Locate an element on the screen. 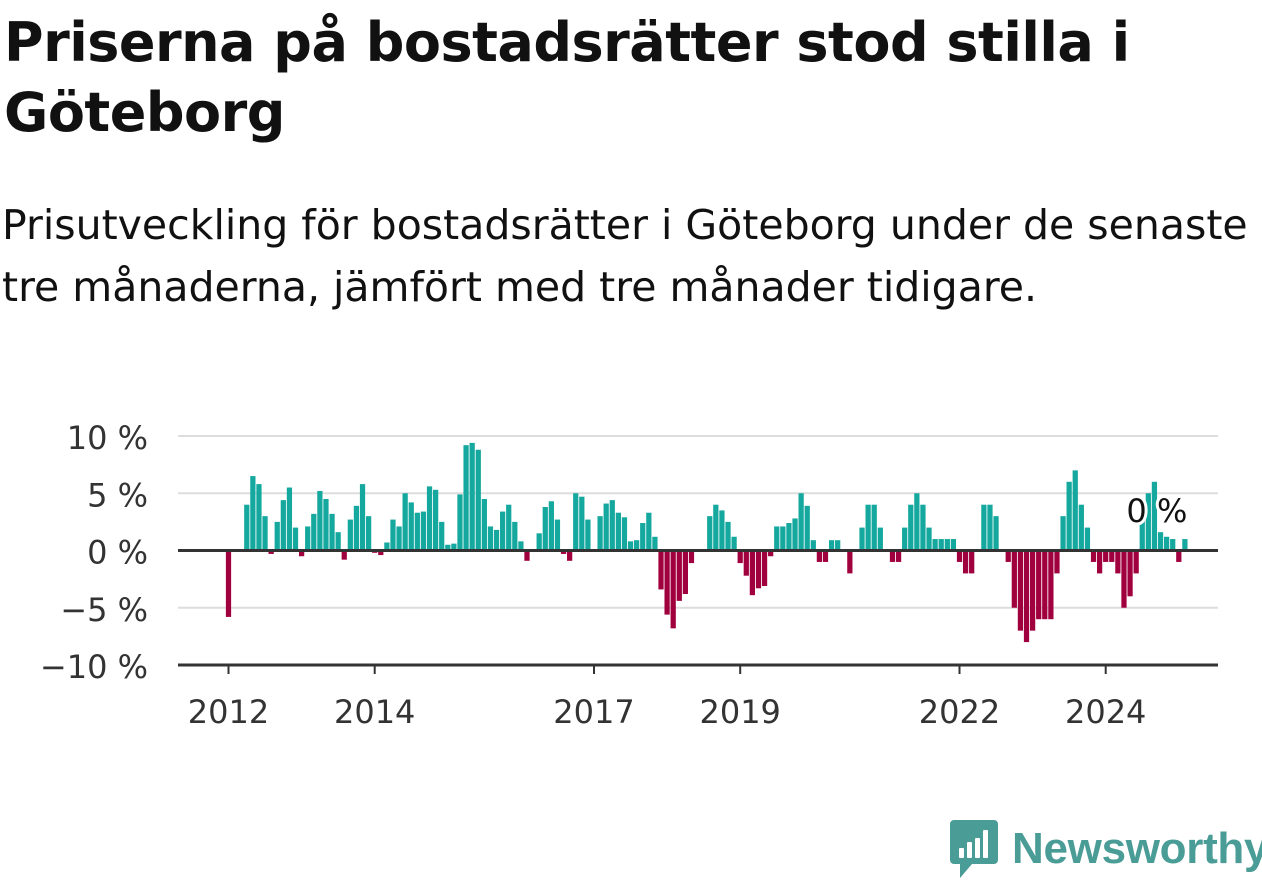  y-tick-label: 0 % is located at coordinates (117, 553).